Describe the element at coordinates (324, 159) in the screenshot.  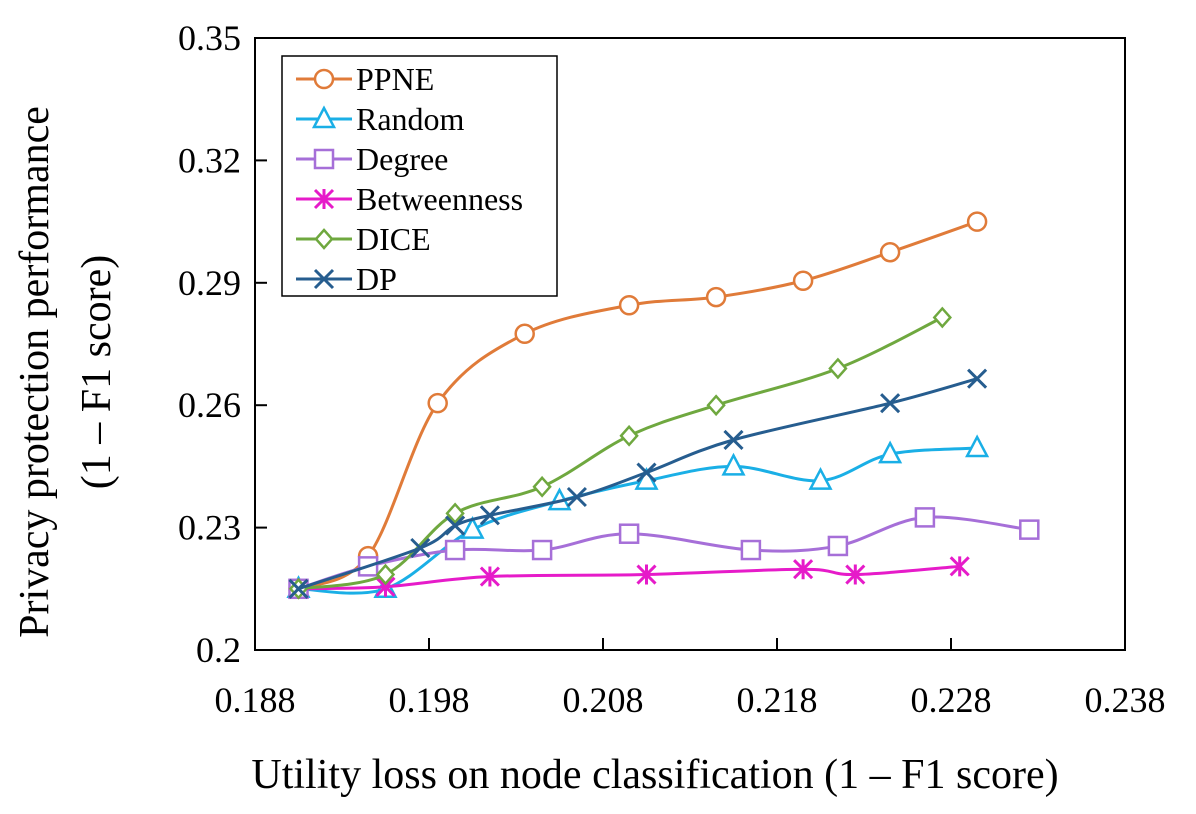
I see `legend-marker-degree` at that location.